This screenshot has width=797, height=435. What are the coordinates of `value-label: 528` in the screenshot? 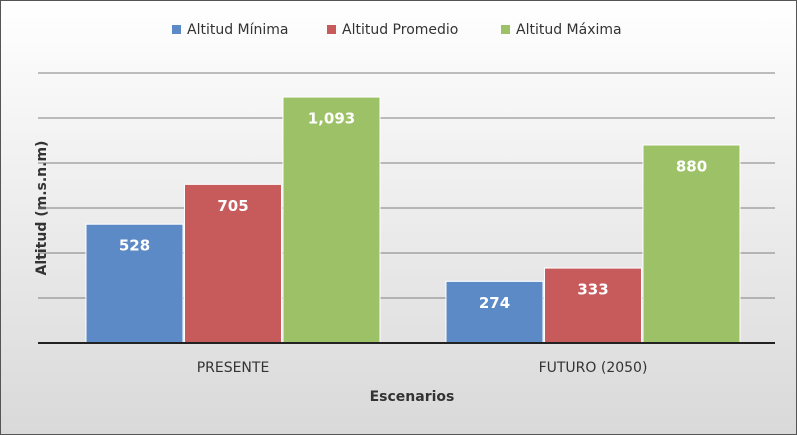 It's located at (134, 246).